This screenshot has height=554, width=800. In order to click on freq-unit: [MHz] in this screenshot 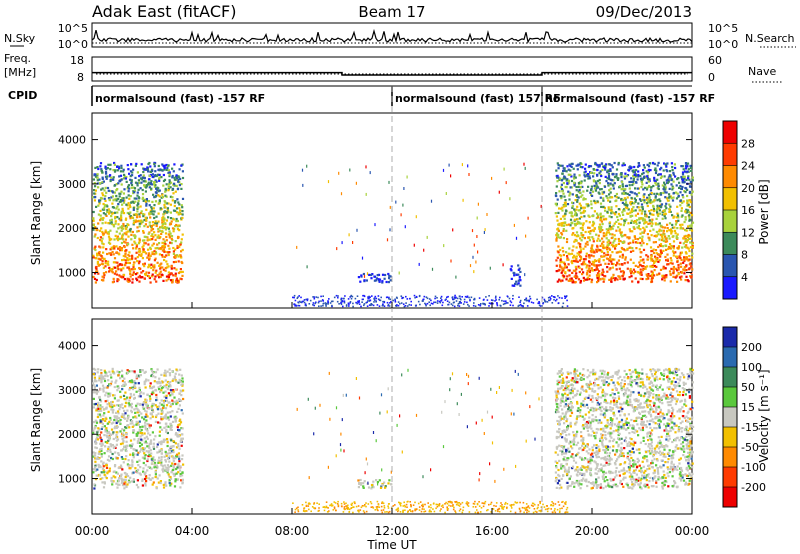, I will do `click(20, 72)`.